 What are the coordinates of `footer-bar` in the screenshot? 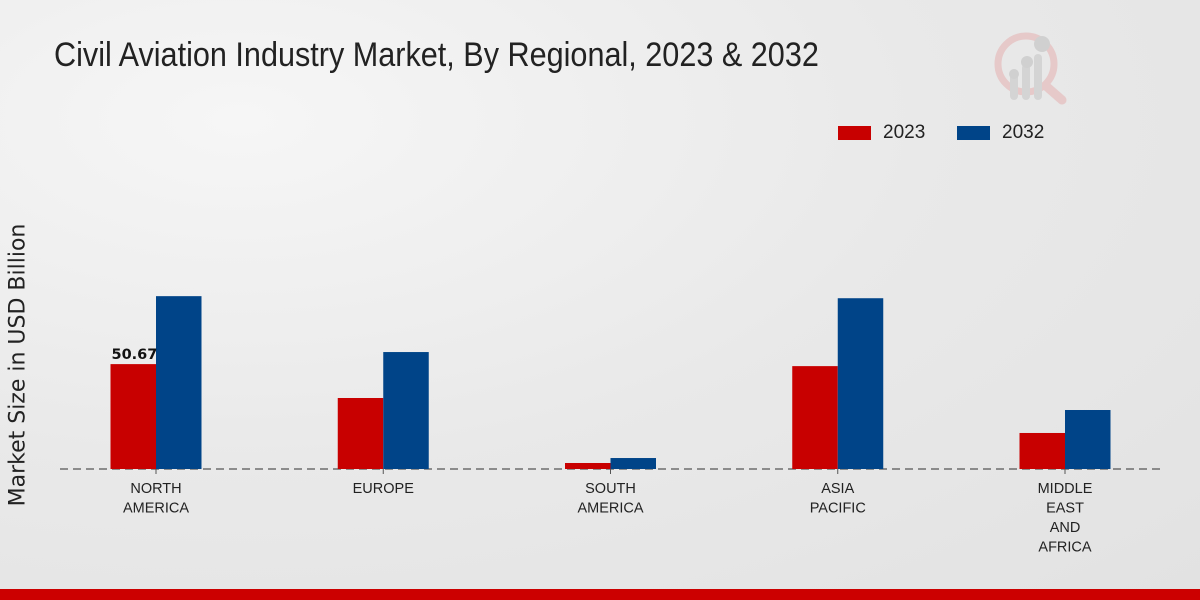 It's located at (600, 594).